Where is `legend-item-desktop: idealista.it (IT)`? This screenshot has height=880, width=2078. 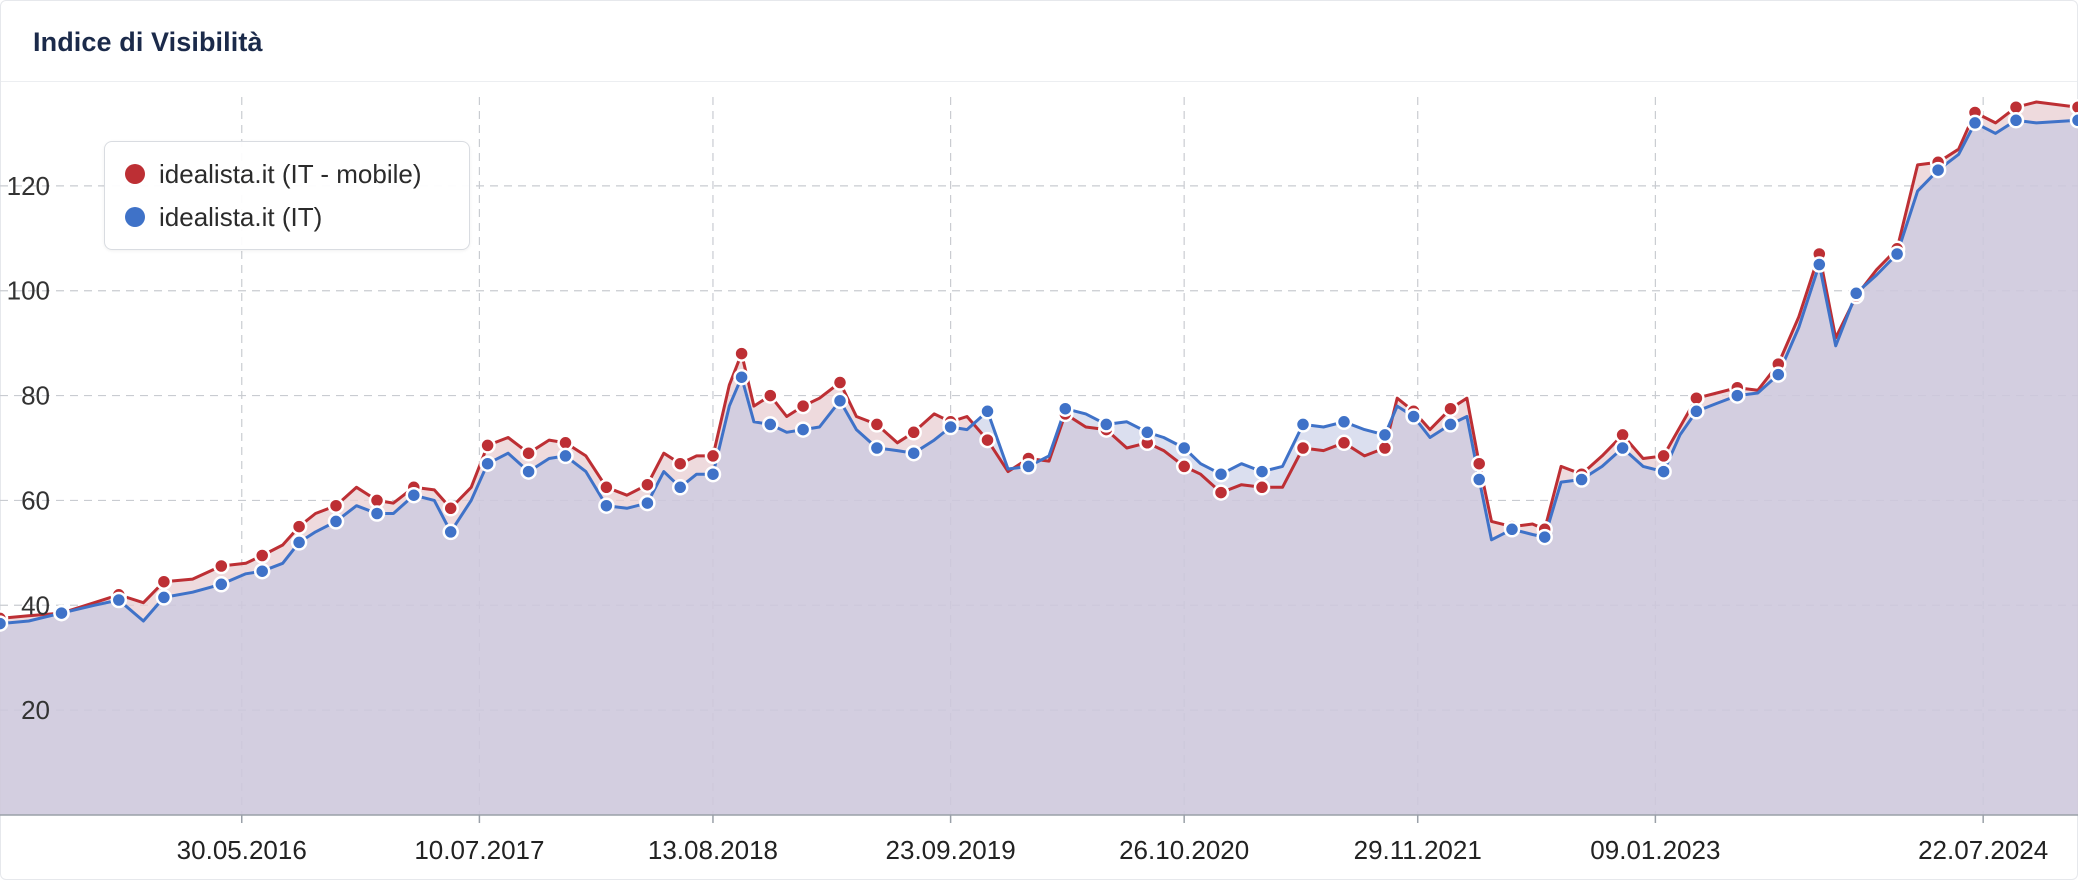
legend-item-desktop: idealista.it (IT) is located at coordinates (223, 217).